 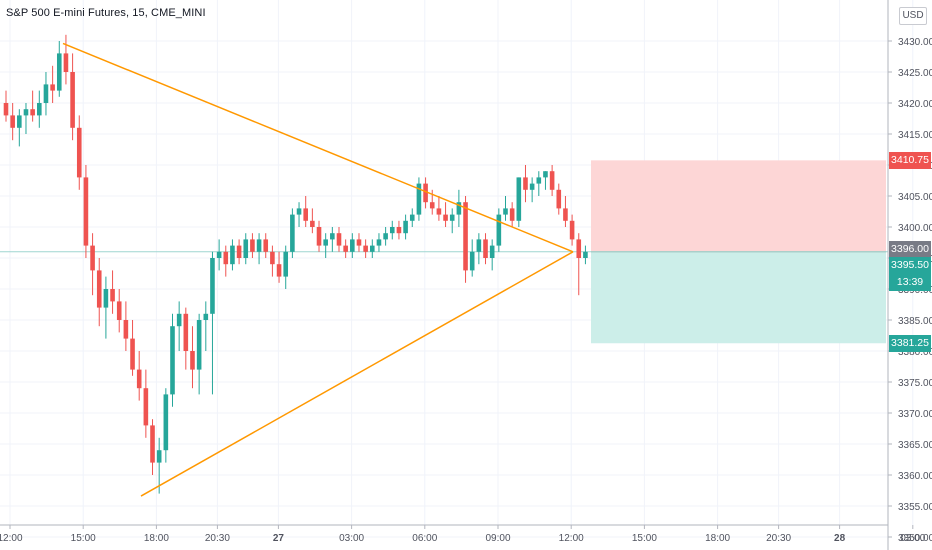 I want to click on time-tick-label: 28, so click(x=840, y=538).